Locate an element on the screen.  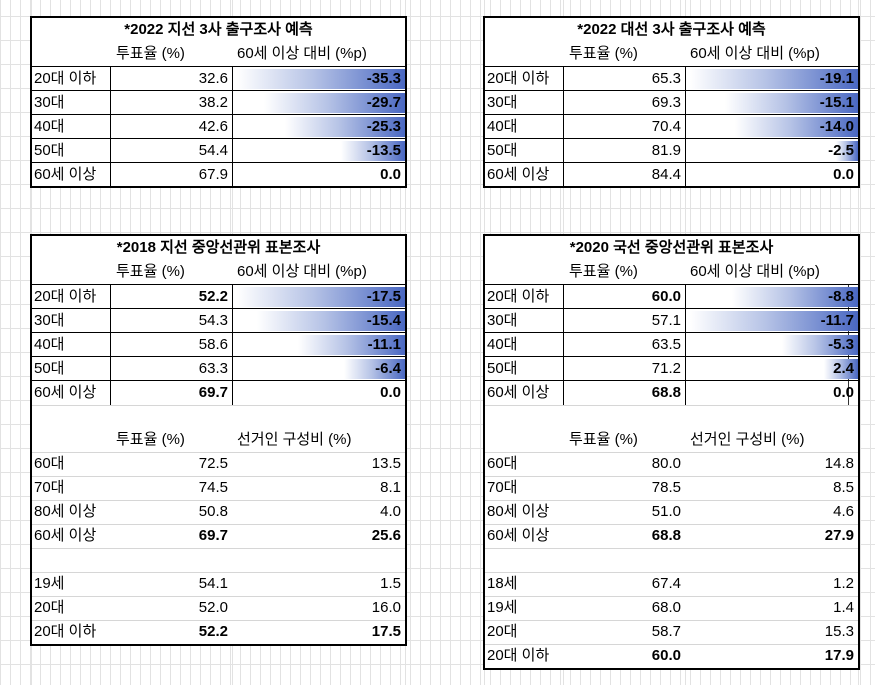
share-value: 8.5 is located at coordinates (843, 487).